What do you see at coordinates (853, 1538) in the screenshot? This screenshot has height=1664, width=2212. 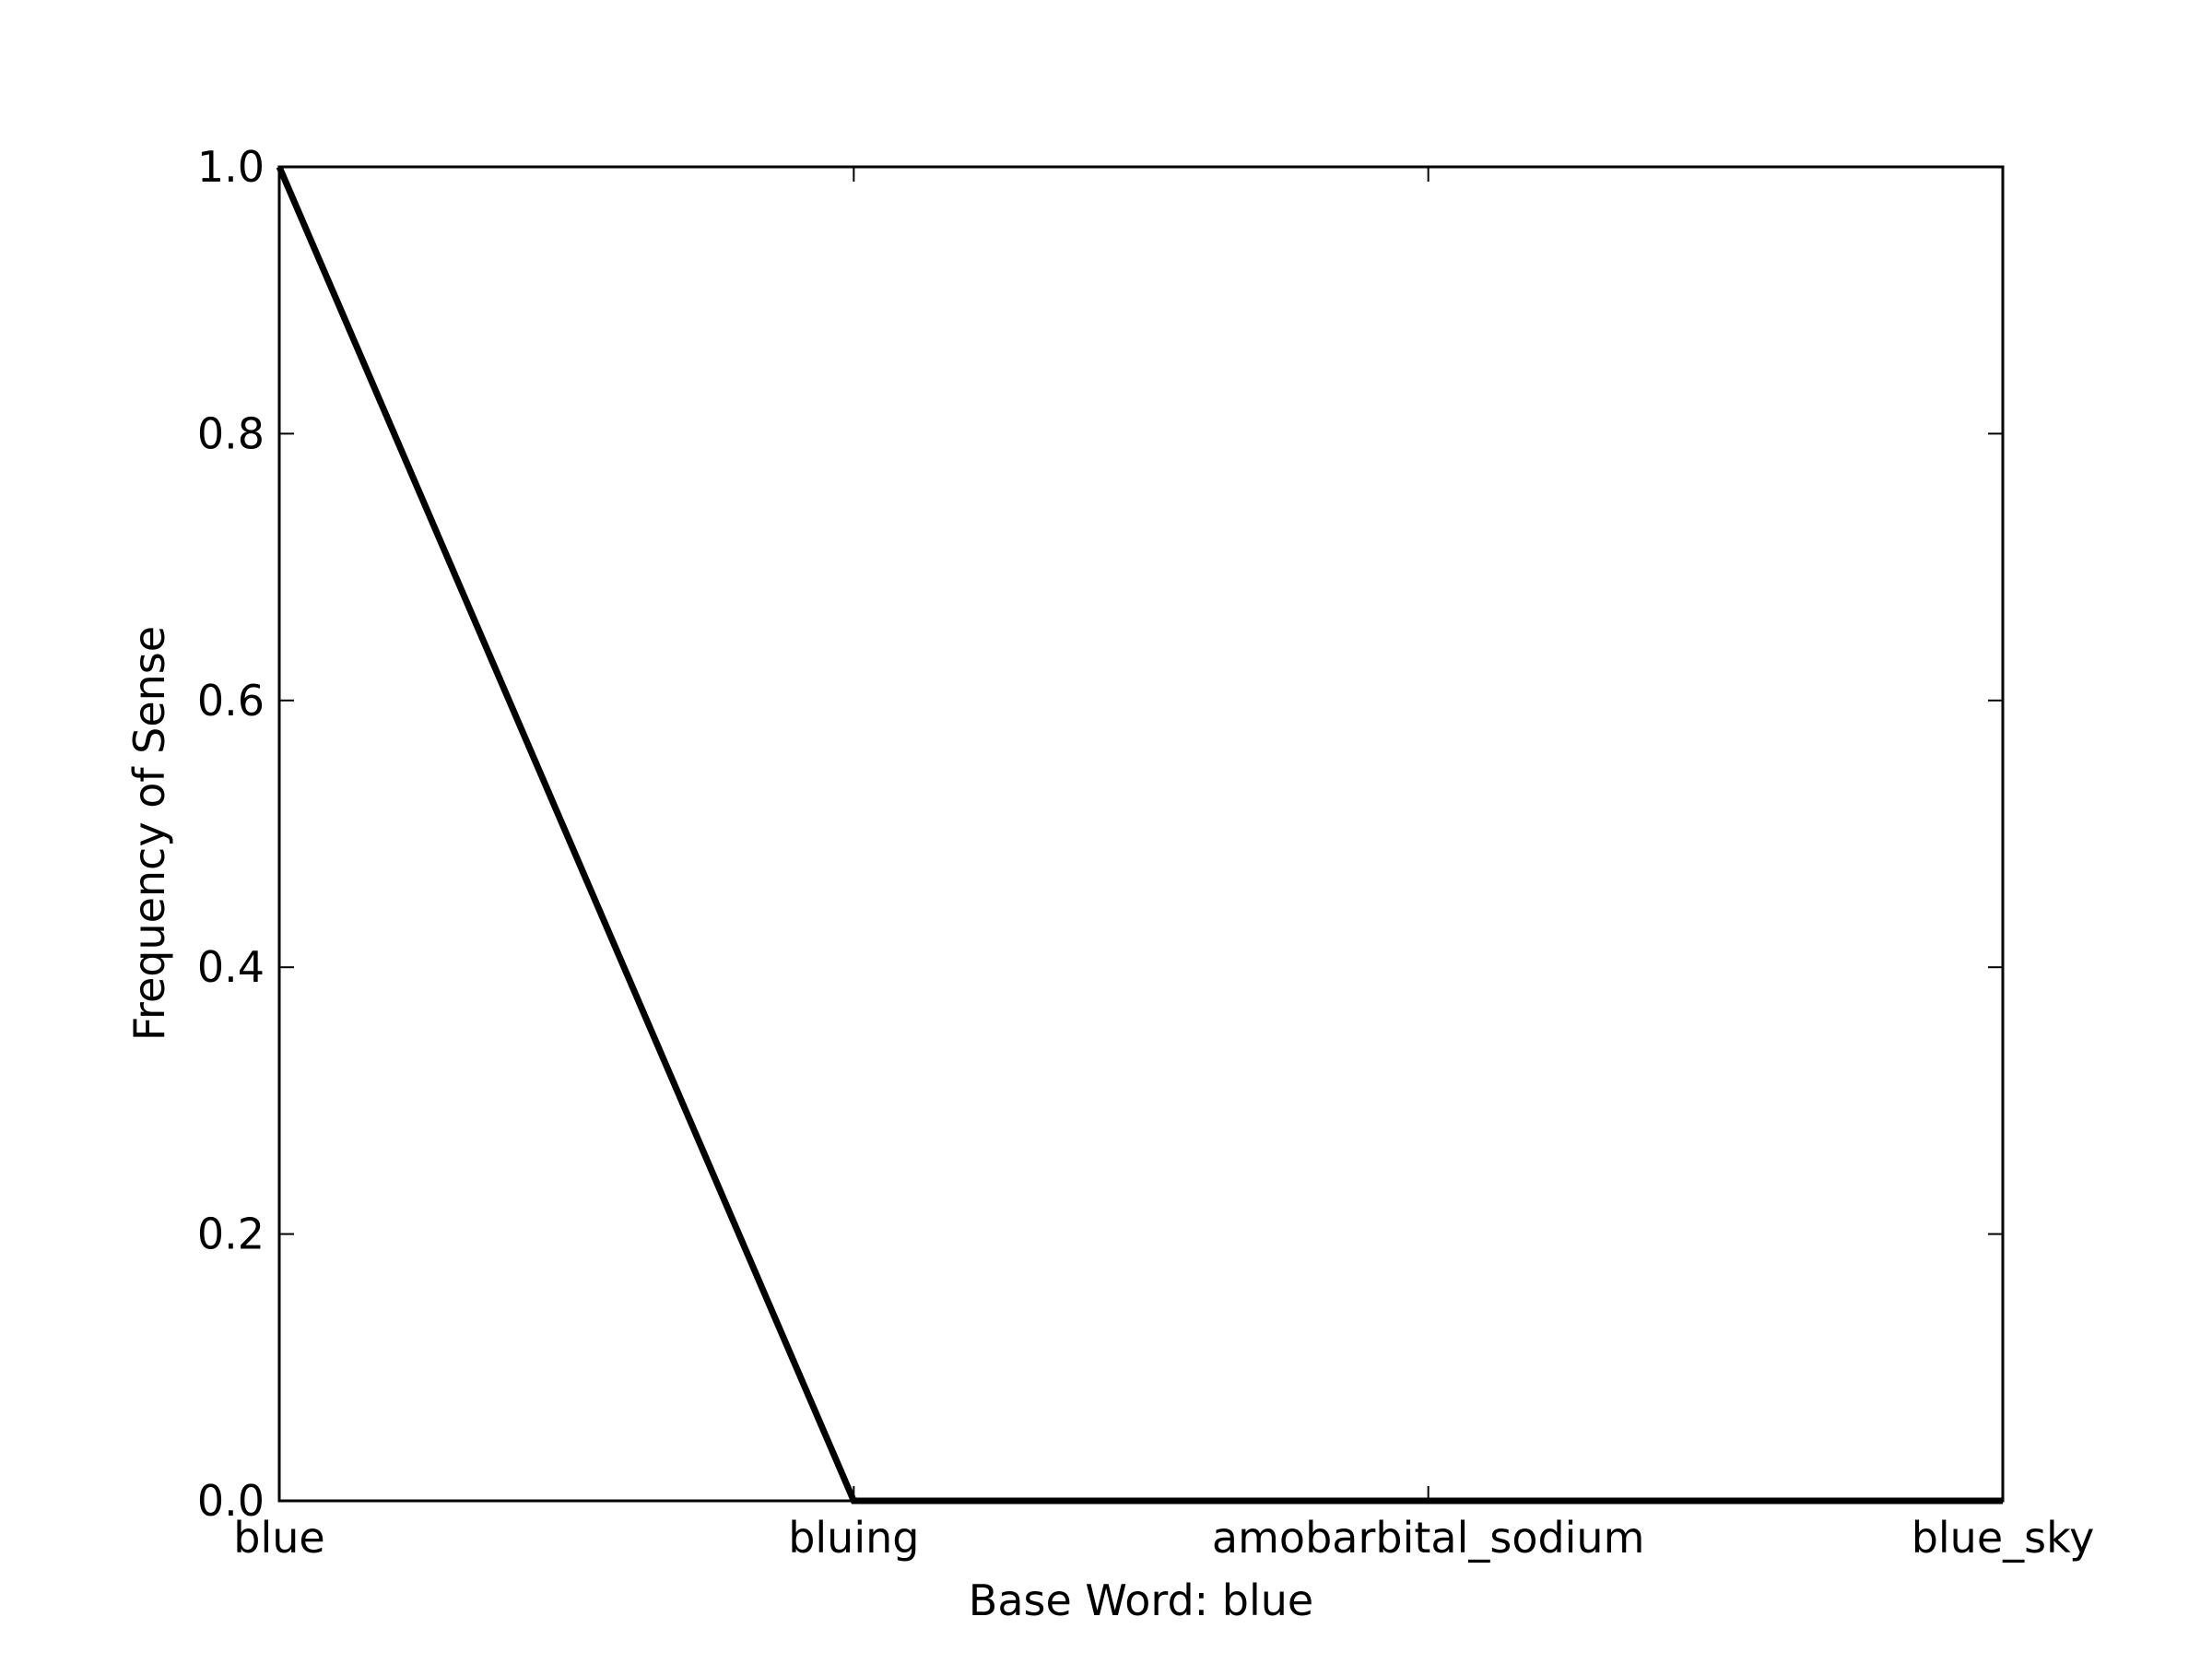 I see `x-tick-label: bluing` at bounding box center [853, 1538].